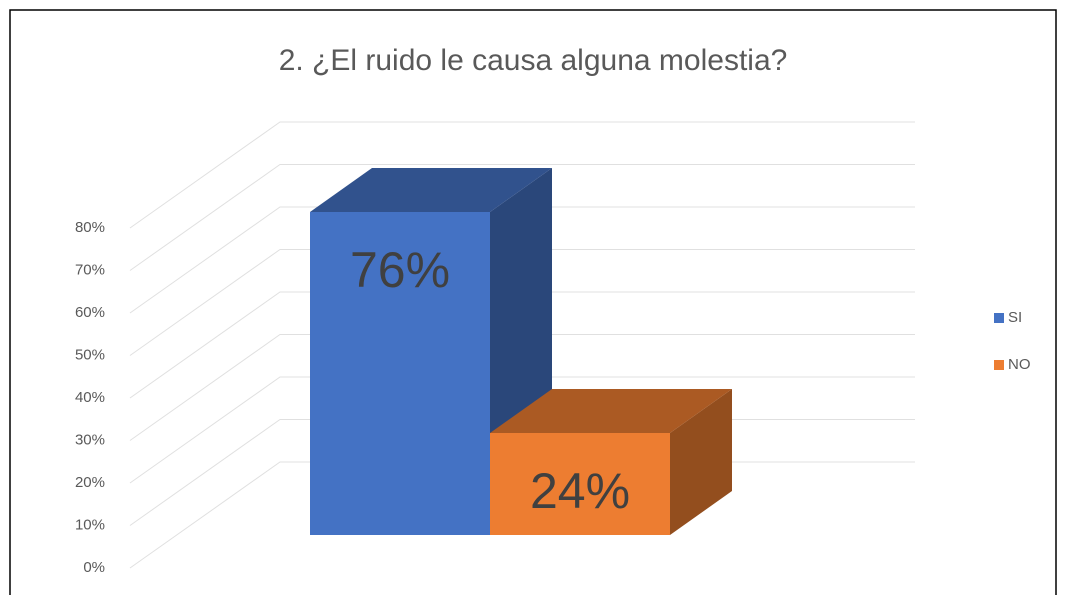 The image size is (1066, 595). I want to click on legend-label: NO, so click(1019, 364).